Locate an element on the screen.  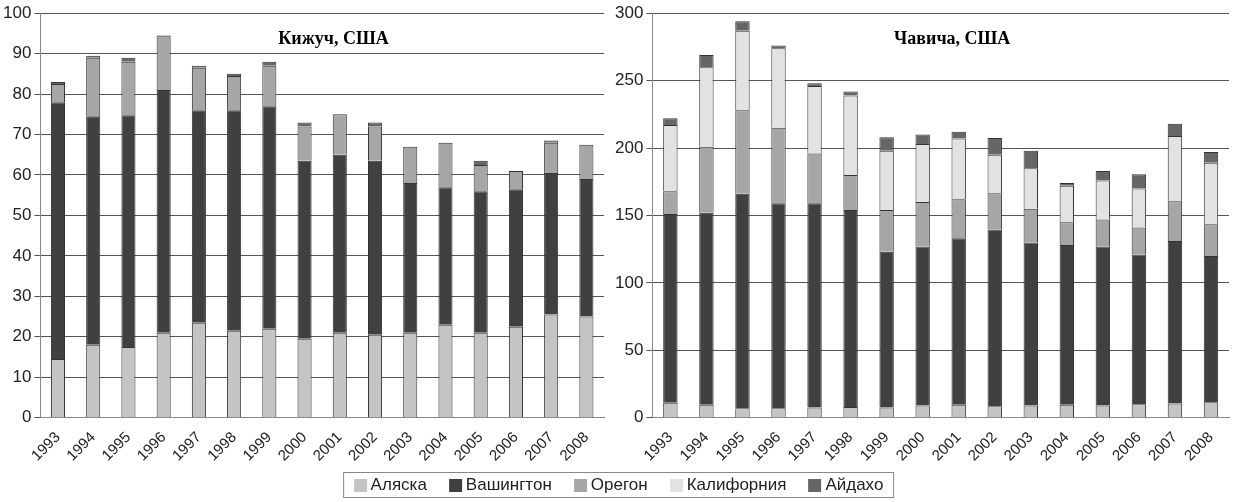
y-tick-label: 90 is located at coordinates (22, 53).